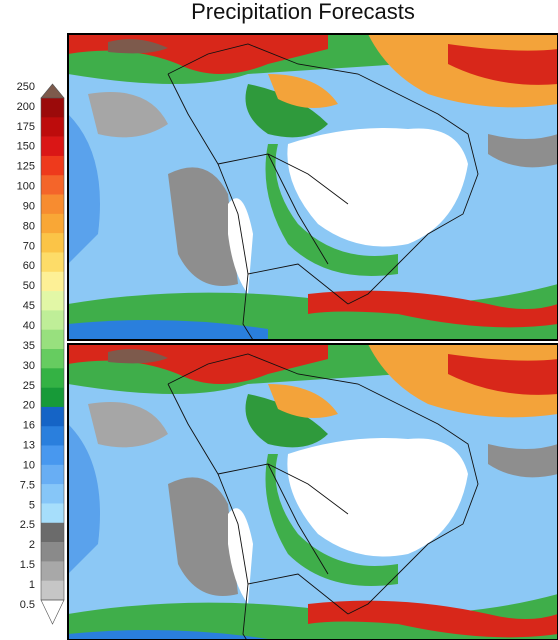 This screenshot has height=640, width=558. Describe the element at coordinates (52, 612) in the screenshot. I see `colorbar-under-arrow` at that location.